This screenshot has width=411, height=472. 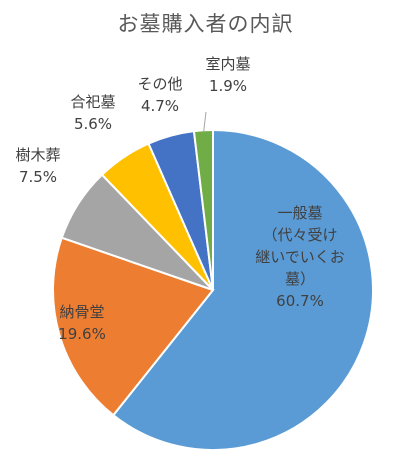 I want to click on slice-value-label: 60.7%, so click(x=300, y=301).